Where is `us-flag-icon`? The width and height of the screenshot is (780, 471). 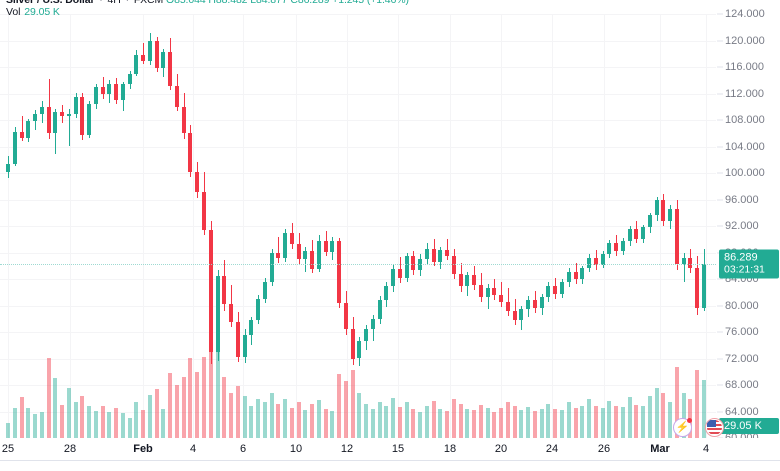
us-flag-icon is located at coordinates (714, 427).